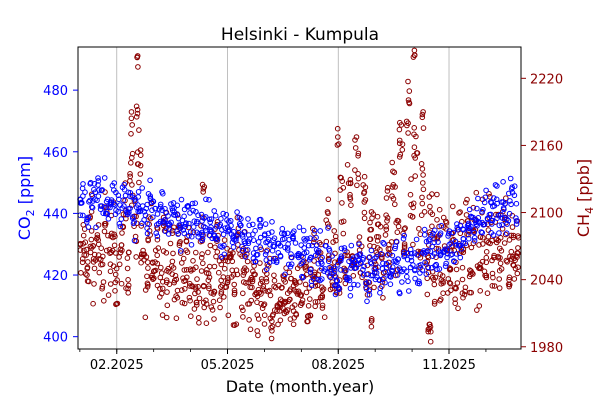 The image size is (600, 400). What do you see at coordinates (55, 91) in the screenshot?
I see `left-tick-label: 480` at bounding box center [55, 91].